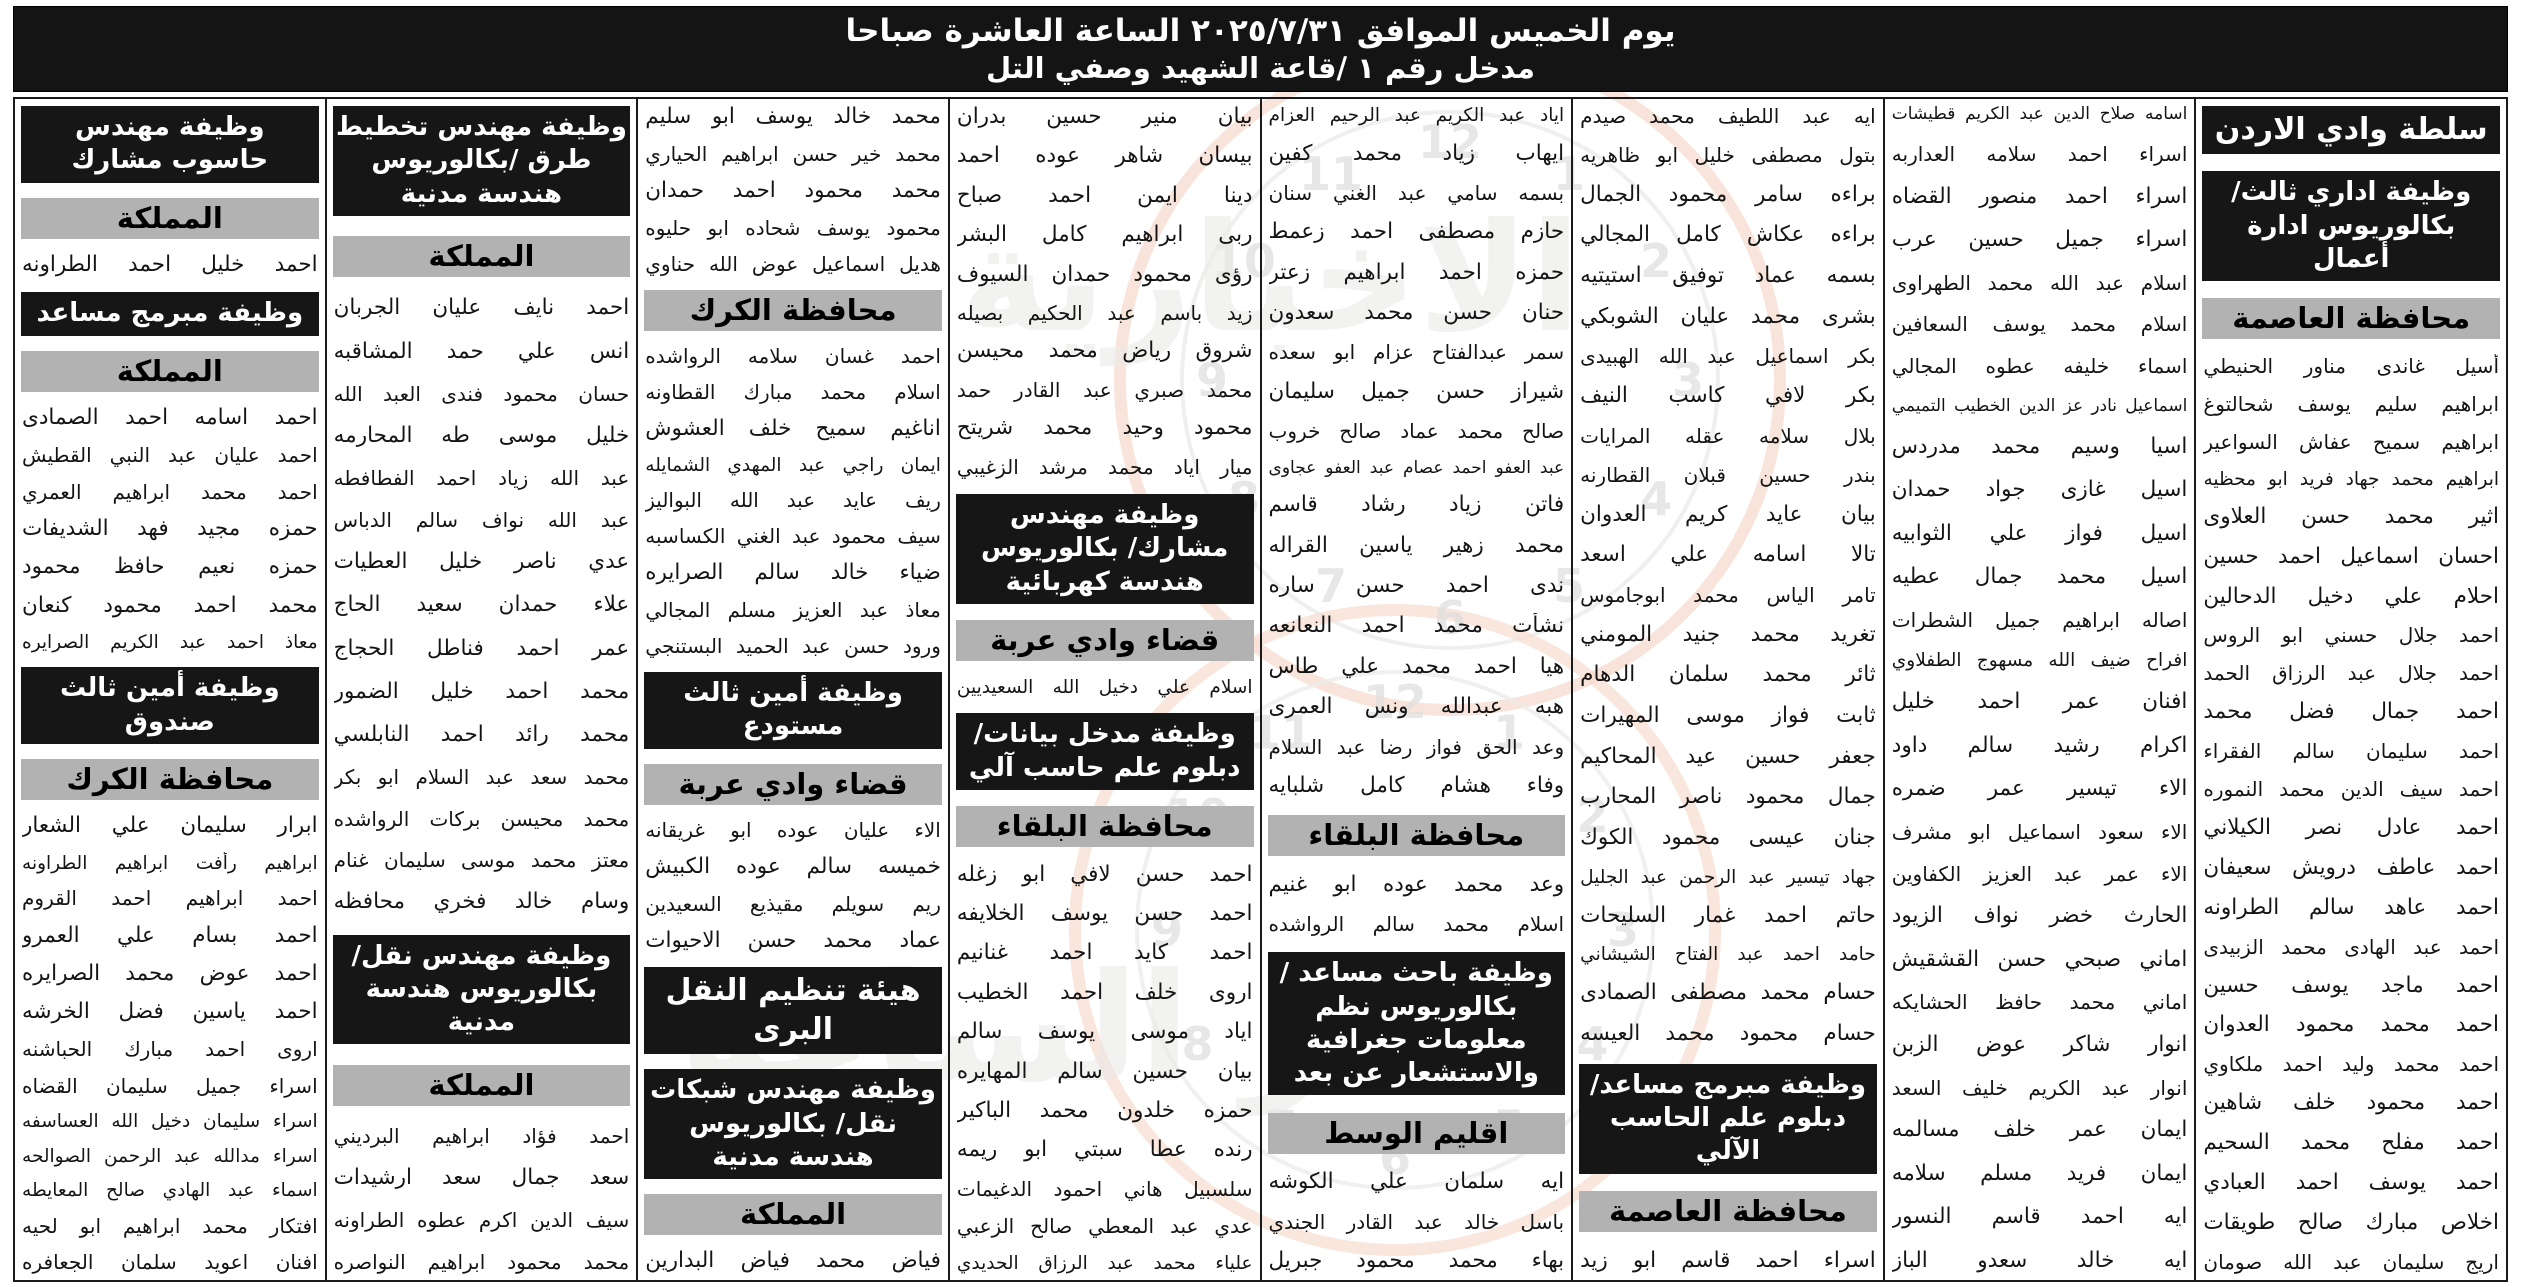 The image size is (2522, 1287). I want to click on name-word: عاهد, so click(2405, 907).